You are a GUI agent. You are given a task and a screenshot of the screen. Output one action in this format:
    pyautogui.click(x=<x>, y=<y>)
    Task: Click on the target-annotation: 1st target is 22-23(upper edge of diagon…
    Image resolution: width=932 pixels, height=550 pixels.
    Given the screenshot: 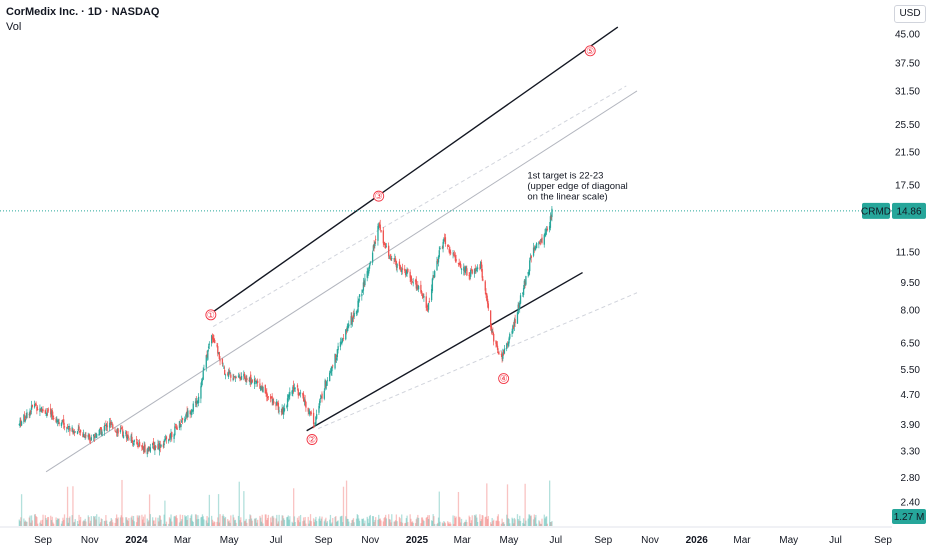 What is the action you would take?
    pyautogui.click(x=577, y=187)
    